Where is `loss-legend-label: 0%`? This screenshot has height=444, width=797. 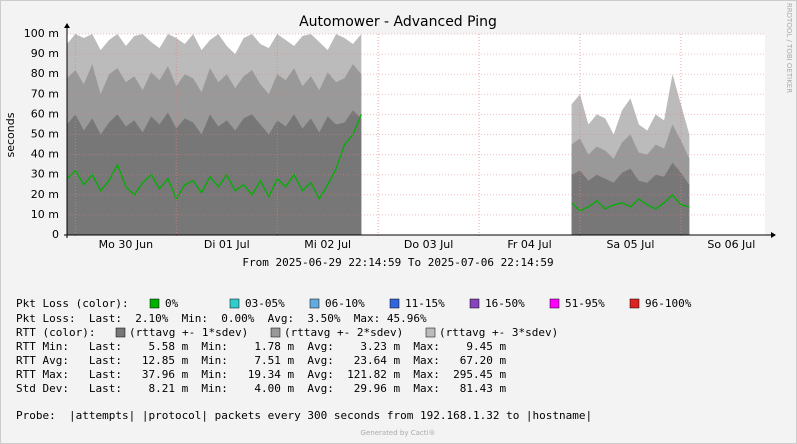
loss-legend-label: 0% is located at coordinates (172, 303).